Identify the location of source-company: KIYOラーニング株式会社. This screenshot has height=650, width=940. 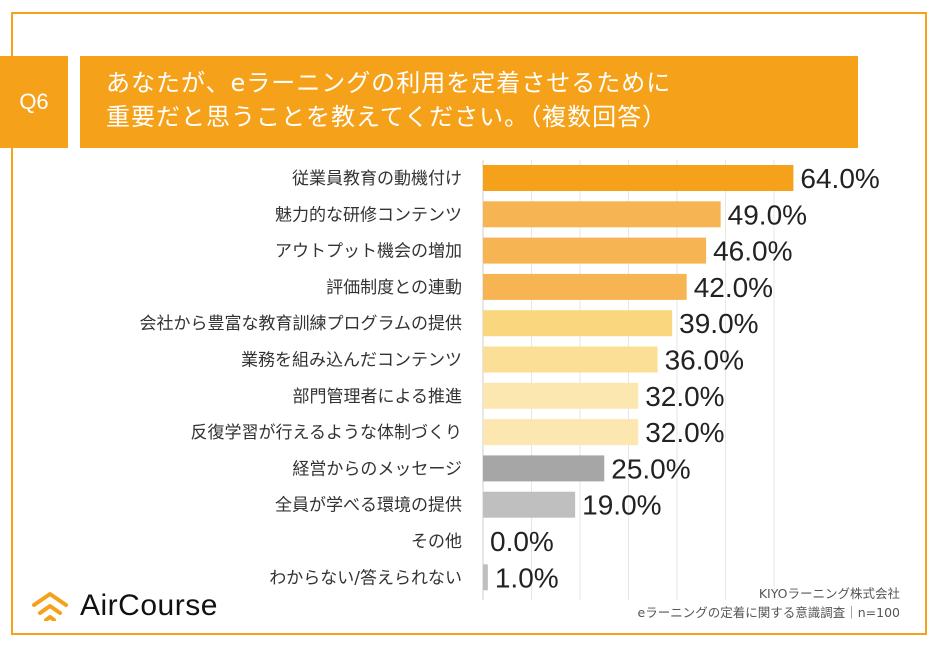
(829, 593).